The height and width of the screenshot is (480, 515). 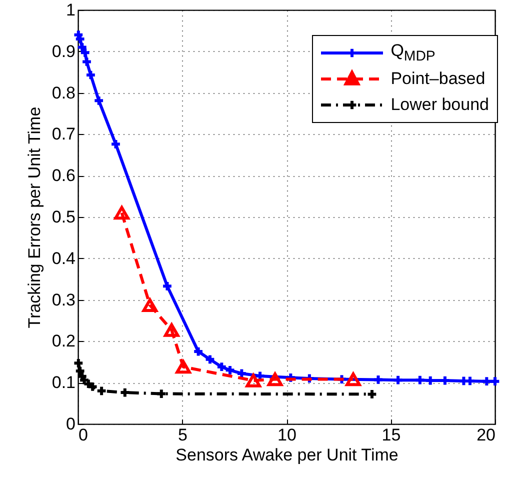 What do you see at coordinates (64, 341) in the screenshot?
I see `y-tick-label: 0.2` at bounding box center [64, 341].